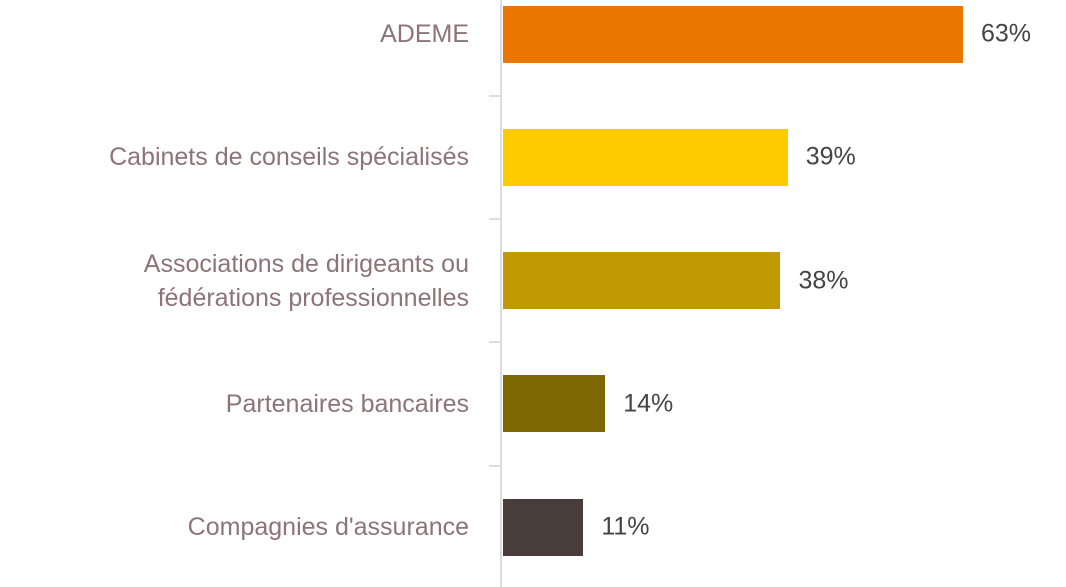  What do you see at coordinates (830, 156) in the screenshot?
I see `value-label: 39%` at bounding box center [830, 156].